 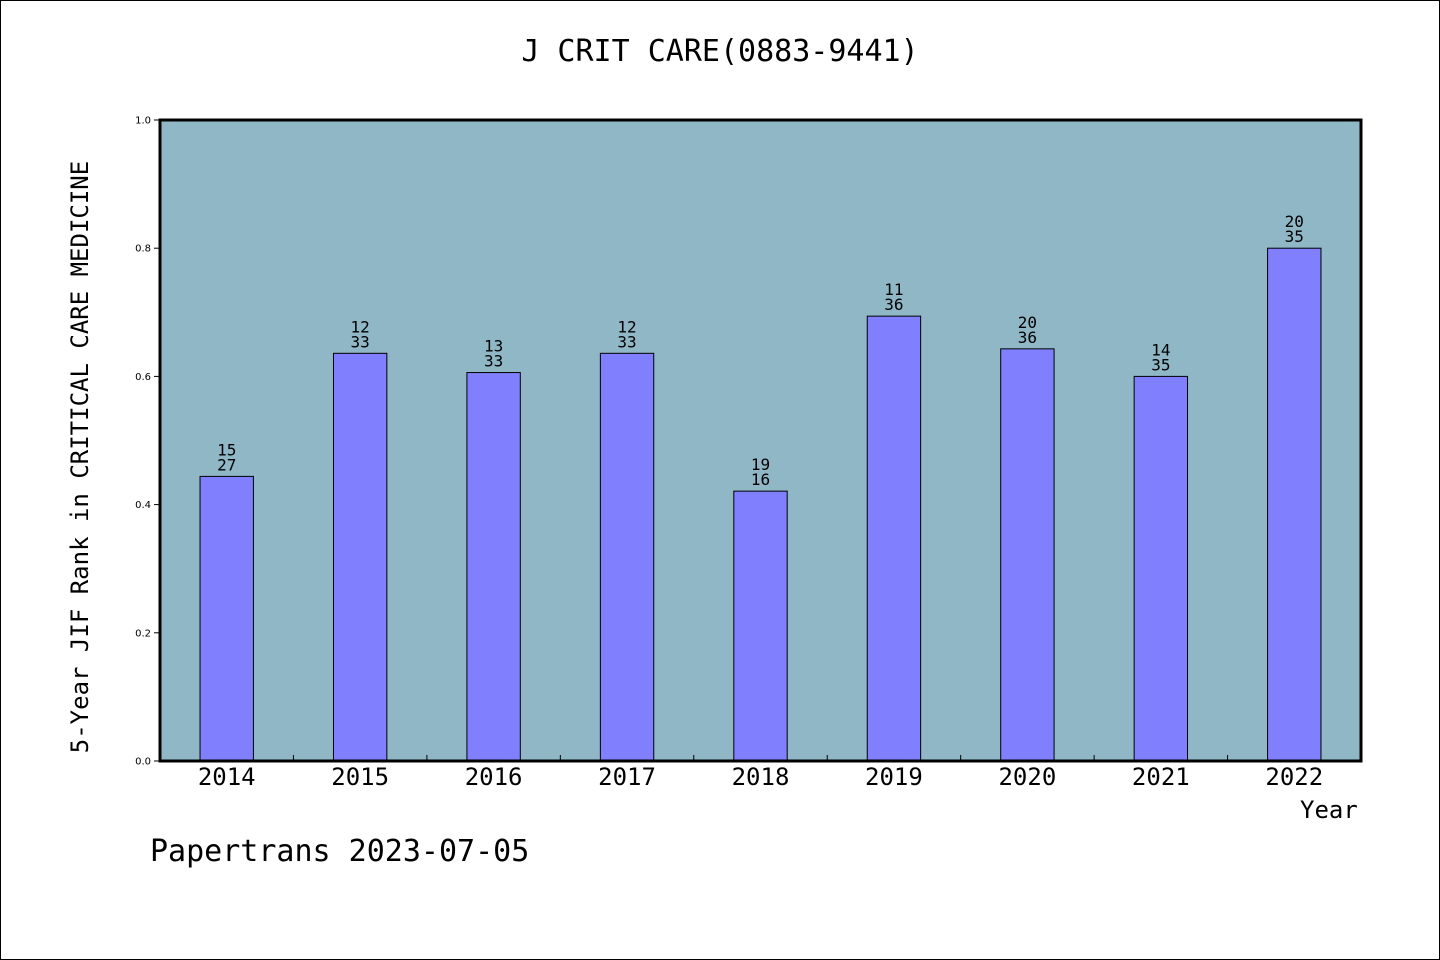 I want to click on bar-label-bottom: 16, so click(x=760, y=479).